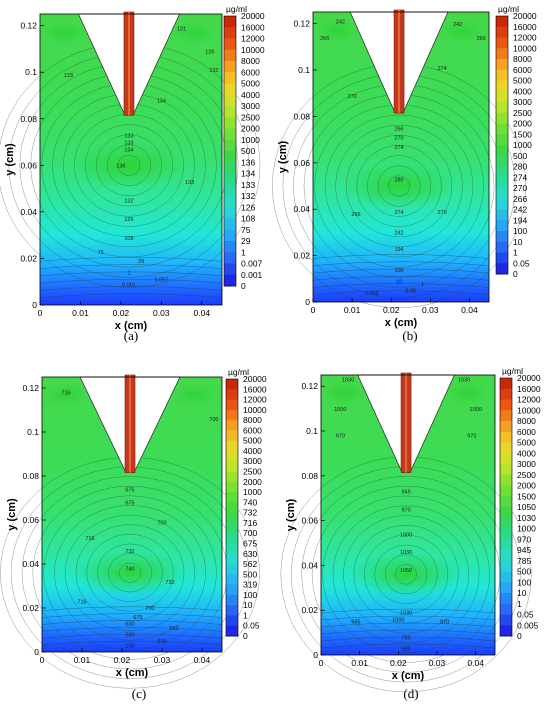  What do you see at coordinates (398, 250) in the screenshot?
I see `contour-label: 194` at bounding box center [398, 250].